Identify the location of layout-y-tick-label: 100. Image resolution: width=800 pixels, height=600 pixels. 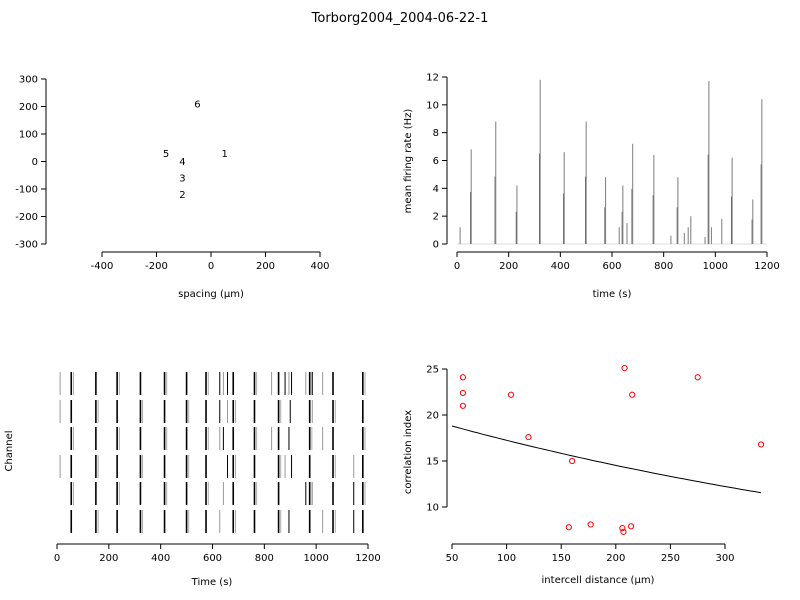
(28, 135).